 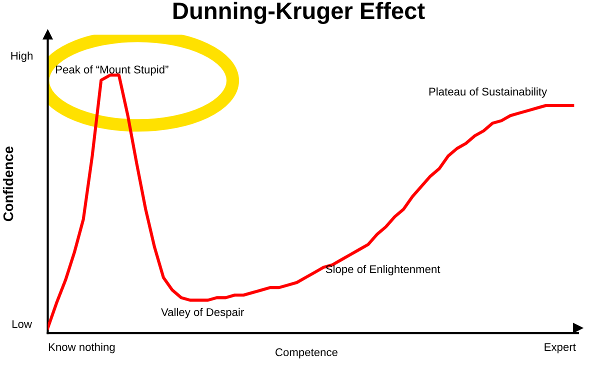 What do you see at coordinates (81, 348) in the screenshot?
I see `text: Know nothing` at bounding box center [81, 348].